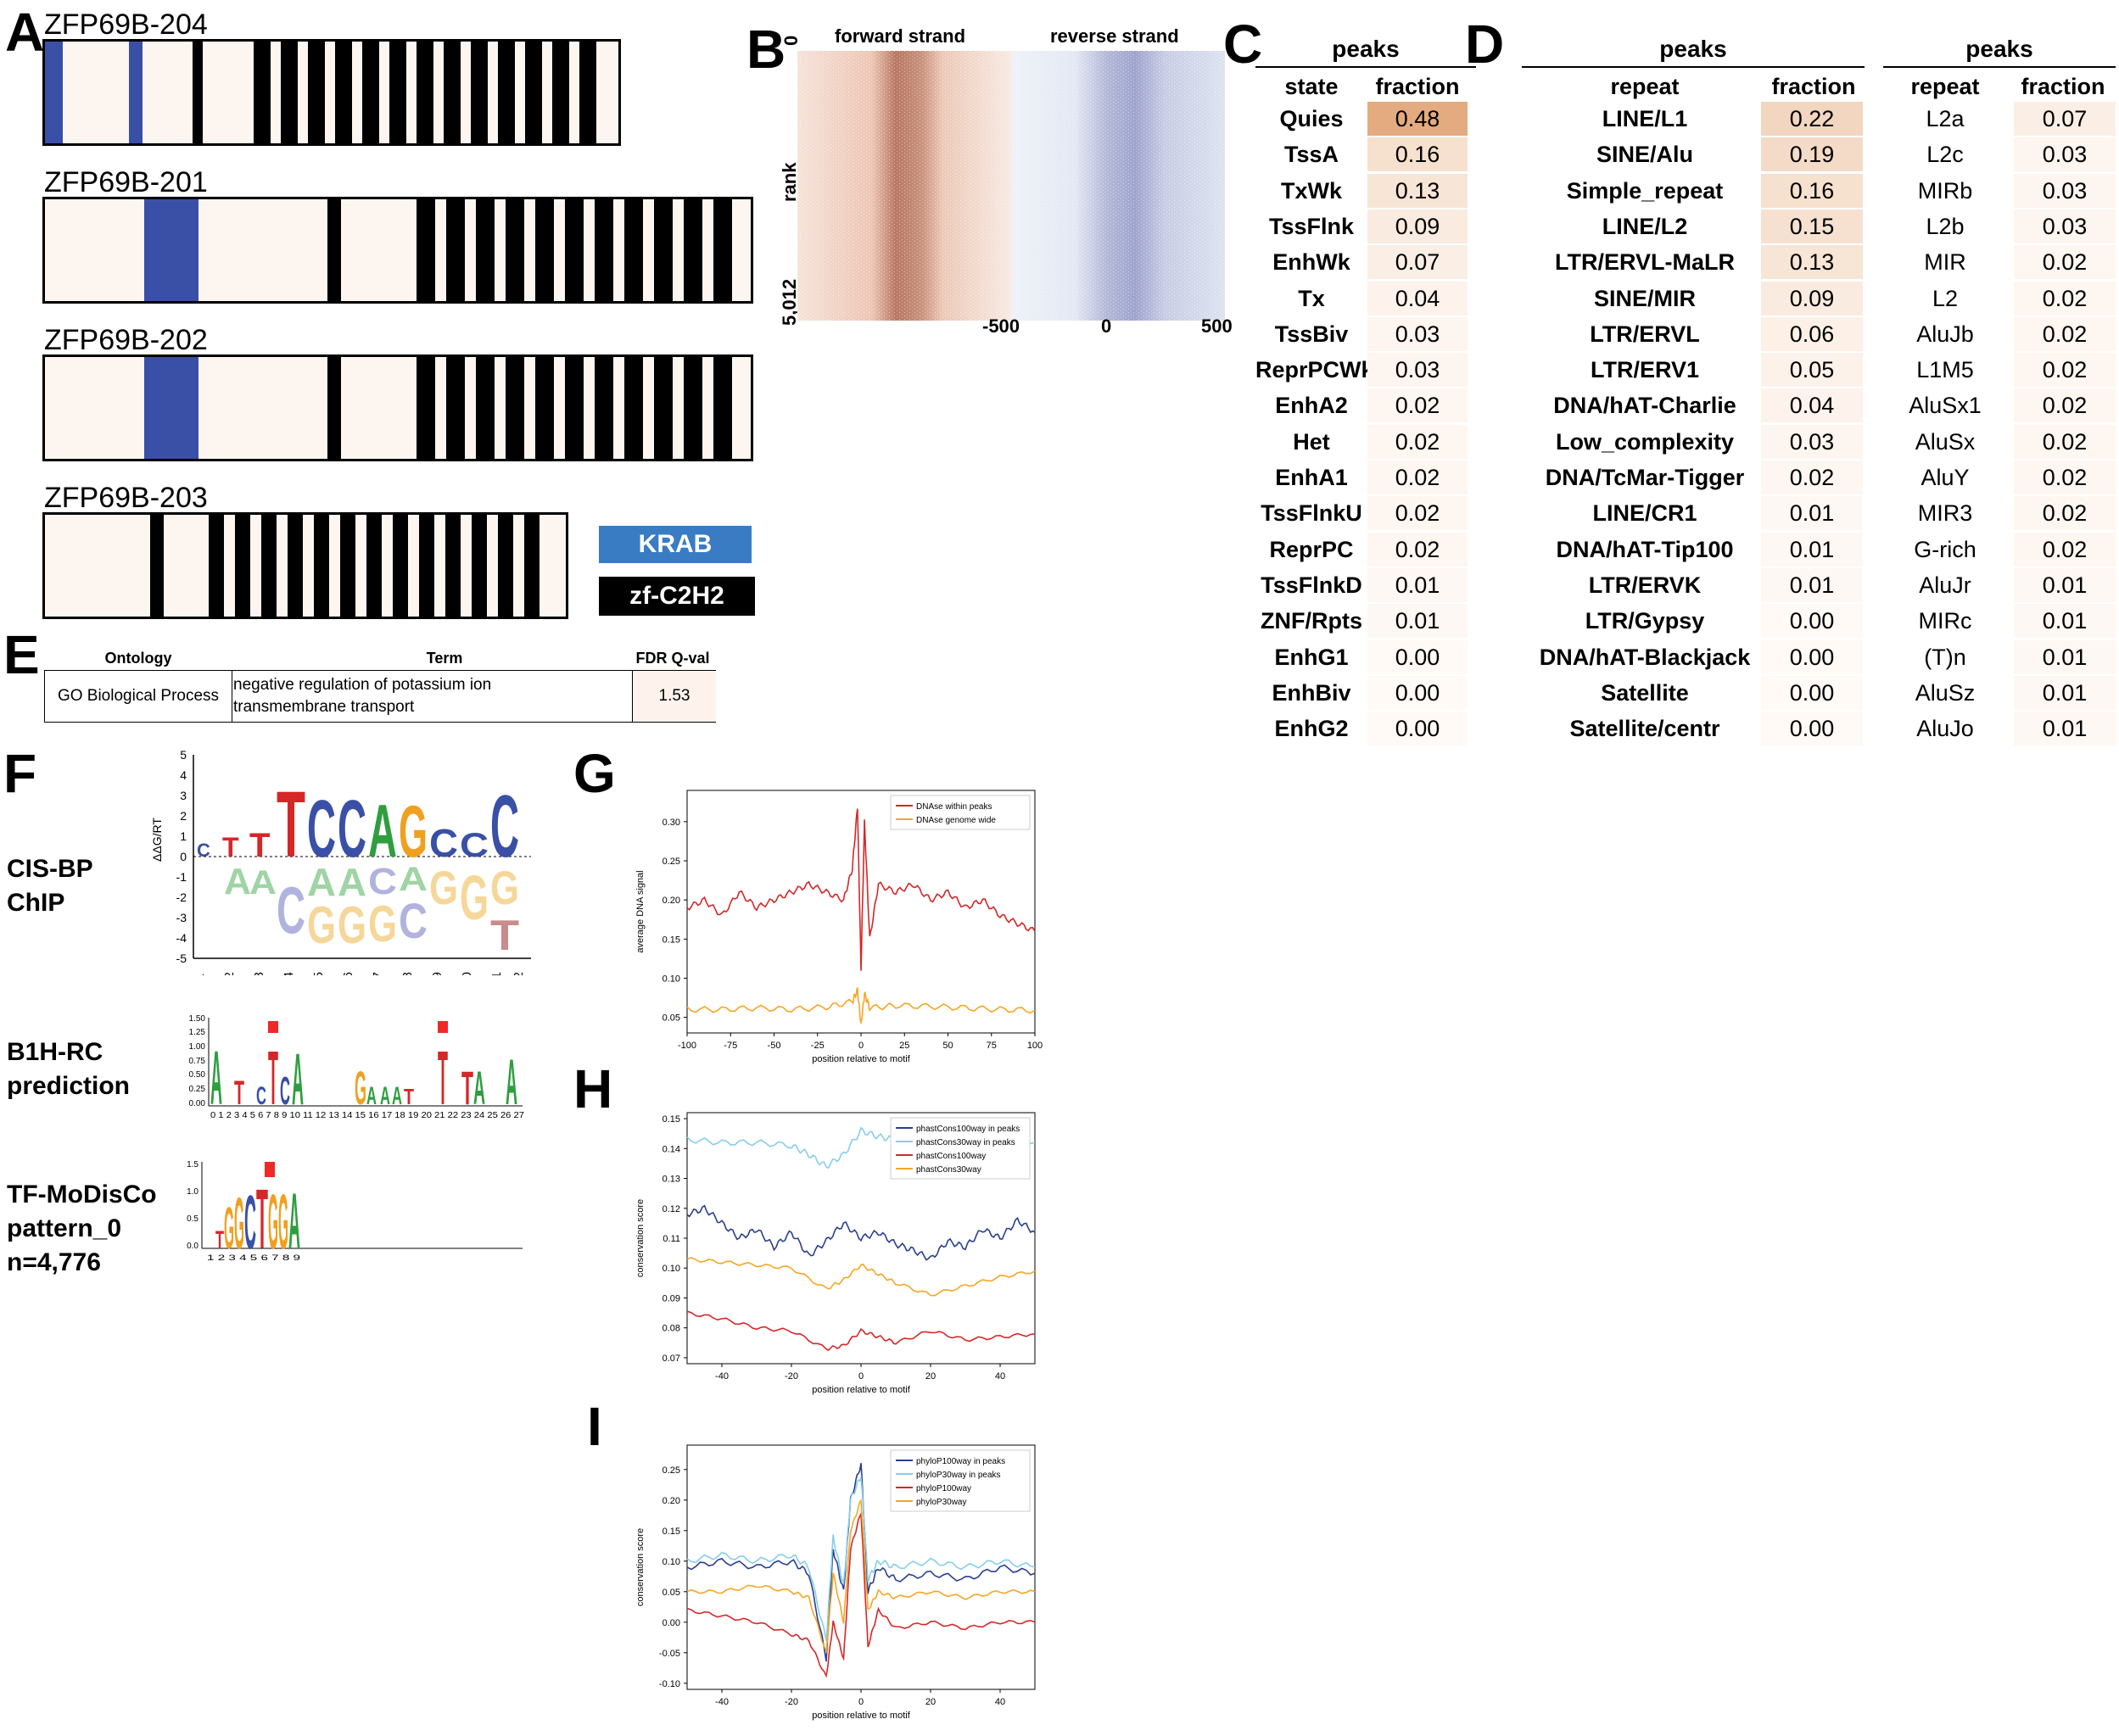 The height and width of the screenshot is (1736, 2119). Describe the element at coordinates (1945, 406) in the screenshot. I see `table-row-label: AluSx1` at that location.